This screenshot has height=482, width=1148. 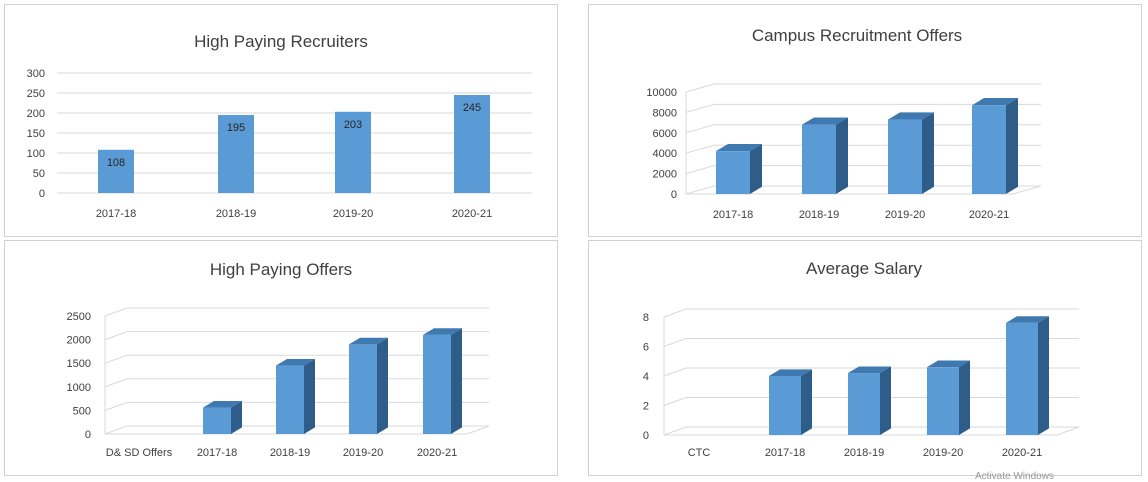 I want to click on chart-title: High Paying Offers, so click(x=281, y=269).